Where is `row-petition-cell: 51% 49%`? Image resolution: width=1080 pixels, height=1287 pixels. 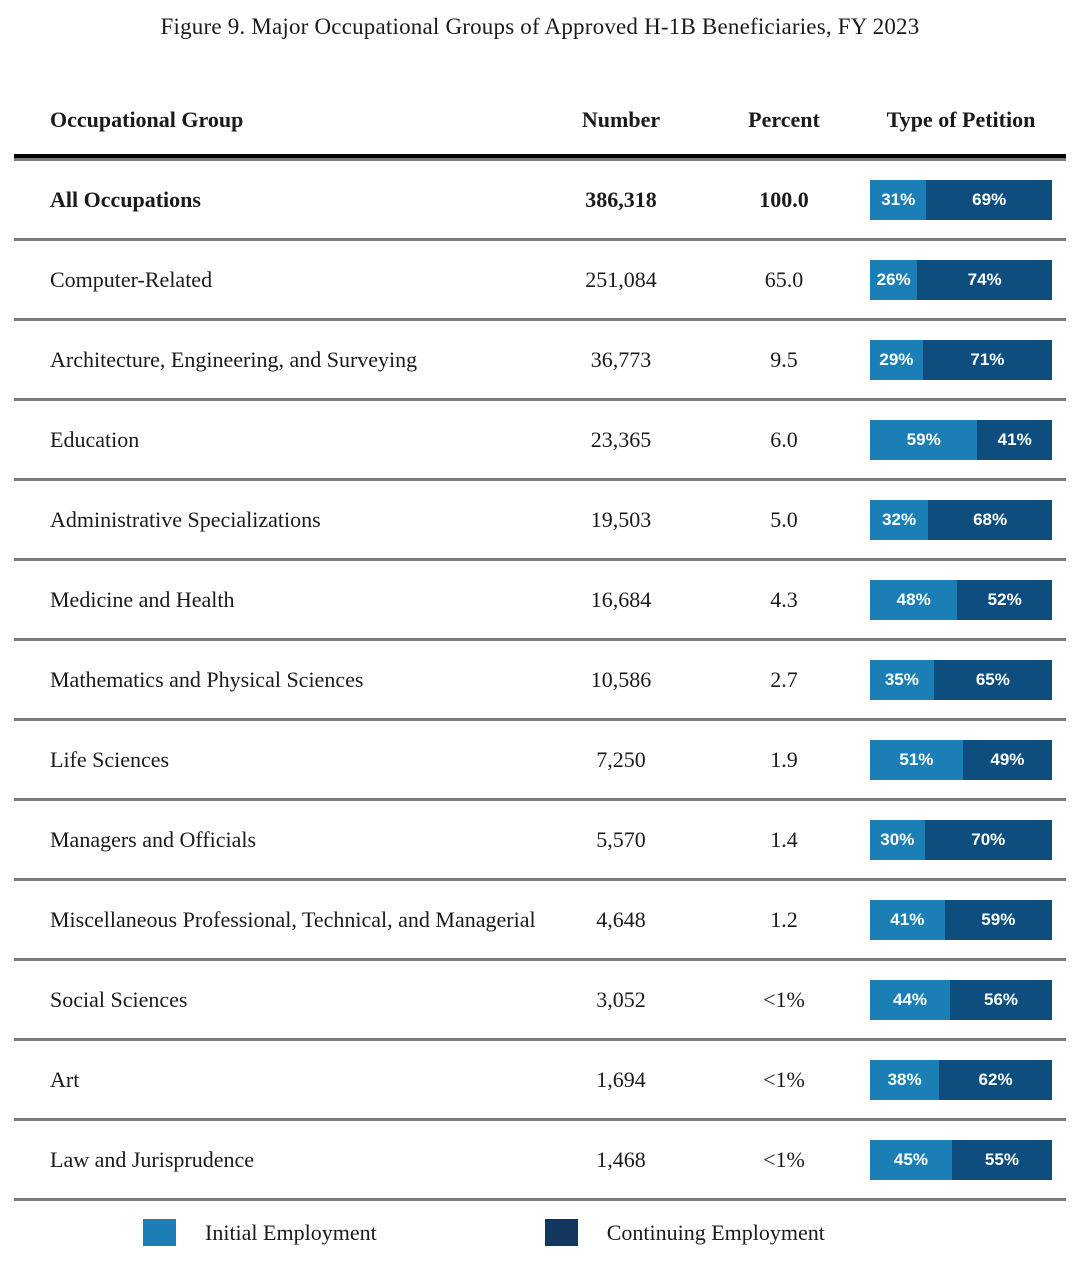
row-petition-cell: 51% 49% is located at coordinates (961, 759).